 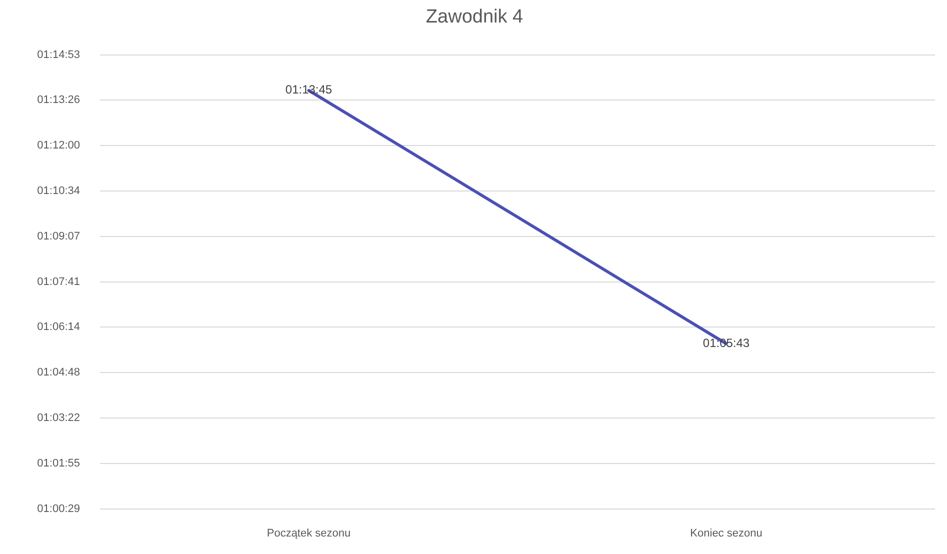 What do you see at coordinates (58, 146) in the screenshot?
I see `y-tick-label: 01:12:00` at bounding box center [58, 146].